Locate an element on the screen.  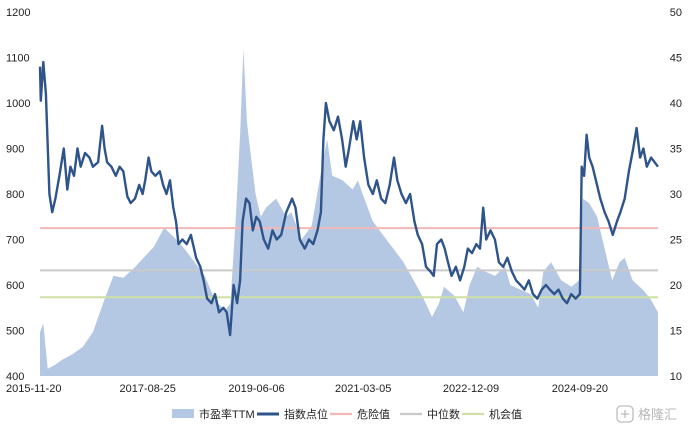
watermark: 格隆汇 is located at coordinates (646, 414).